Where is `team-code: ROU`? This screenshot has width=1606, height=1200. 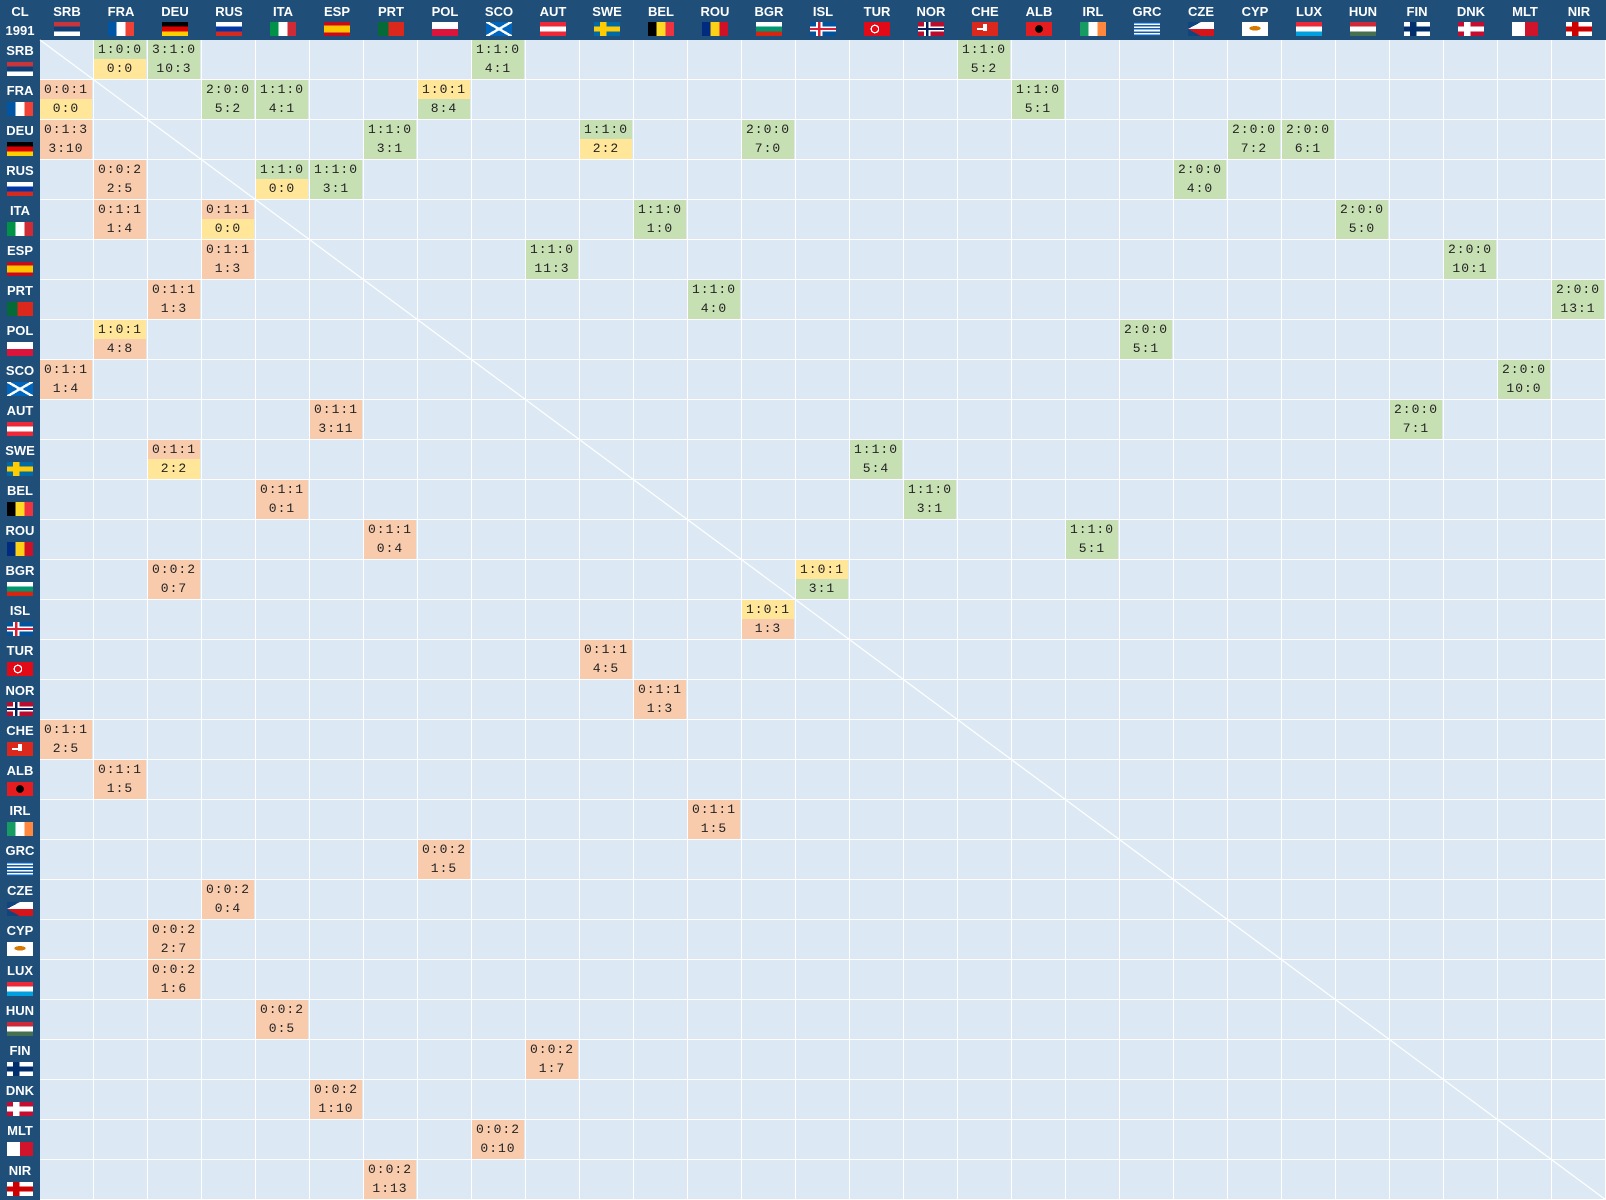
team-code: ROU is located at coordinates (20, 530).